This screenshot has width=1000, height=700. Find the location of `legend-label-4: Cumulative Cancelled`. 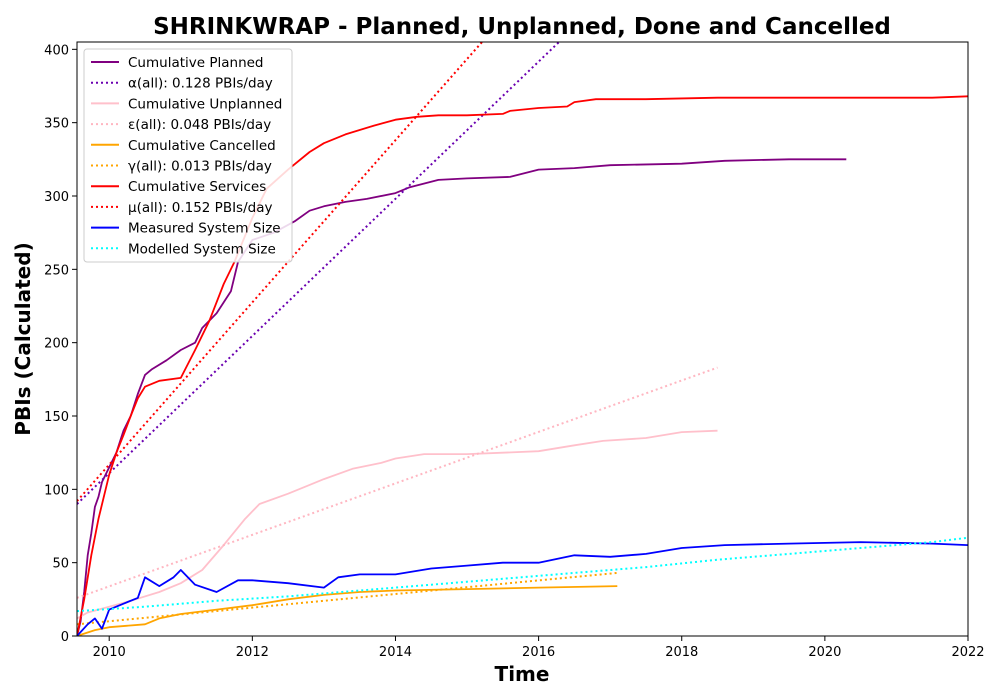

legend-label-4: Cumulative Cancelled is located at coordinates (202, 146).